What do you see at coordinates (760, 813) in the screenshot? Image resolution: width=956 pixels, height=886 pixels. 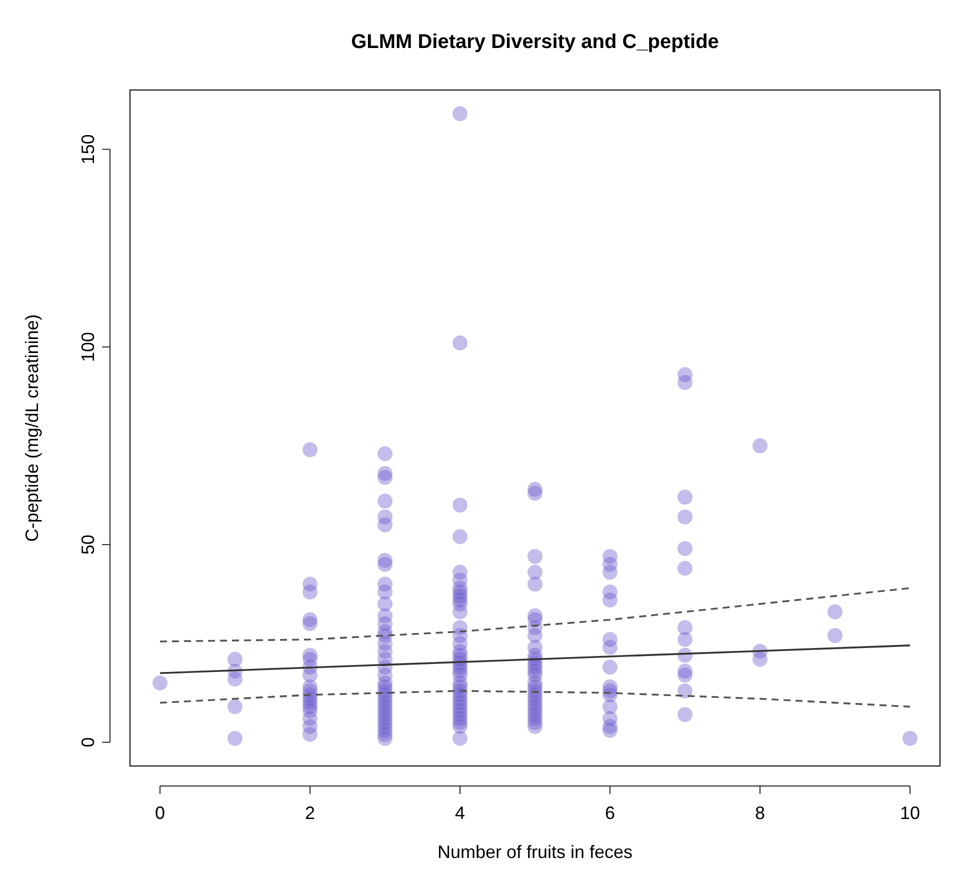 I see `x-tick-label: 8` at bounding box center [760, 813].